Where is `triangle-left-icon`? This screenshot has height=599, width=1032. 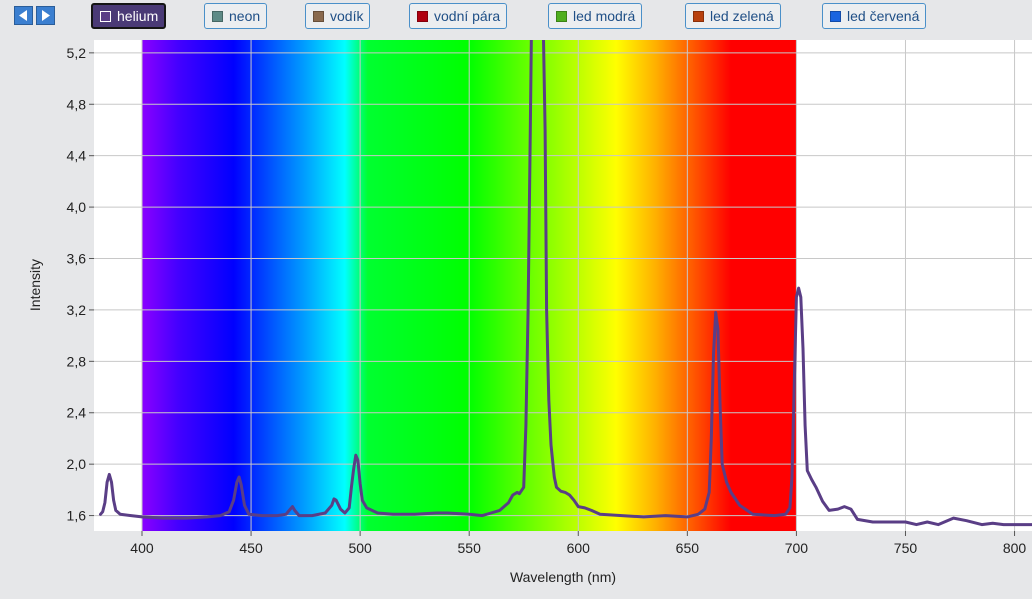
triangle-left-icon is located at coordinates (23, 15).